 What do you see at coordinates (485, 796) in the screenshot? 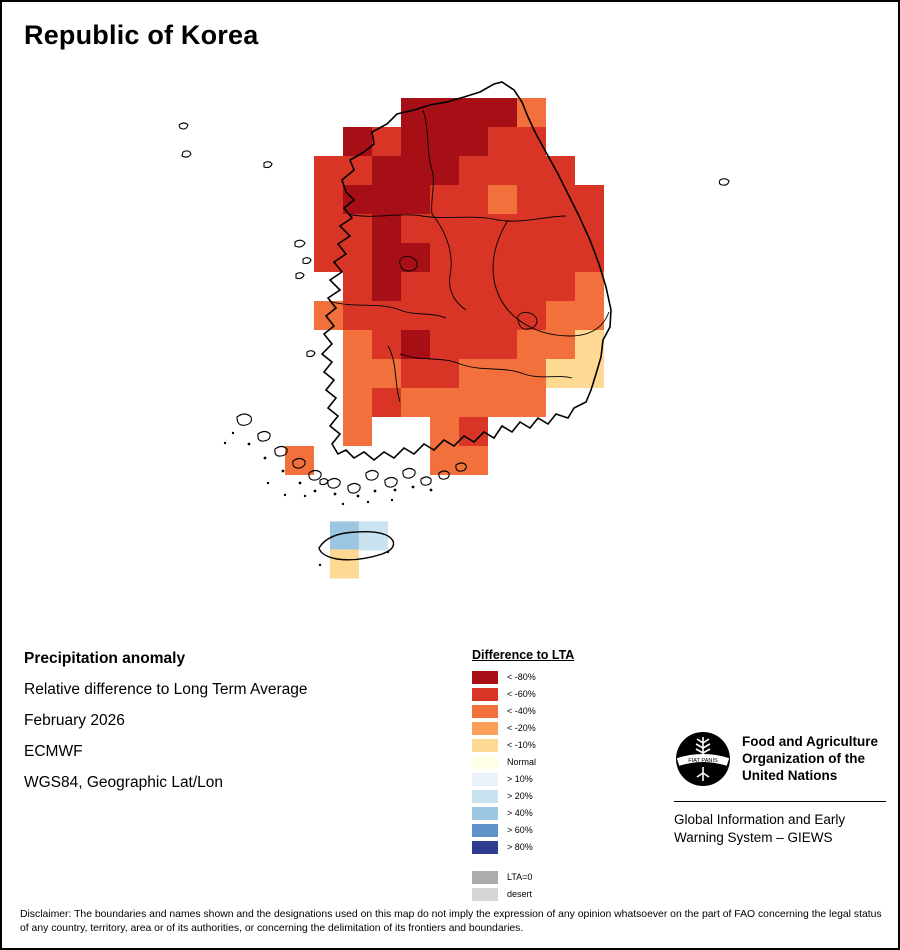
I see `legend-swatch-gt20` at bounding box center [485, 796].